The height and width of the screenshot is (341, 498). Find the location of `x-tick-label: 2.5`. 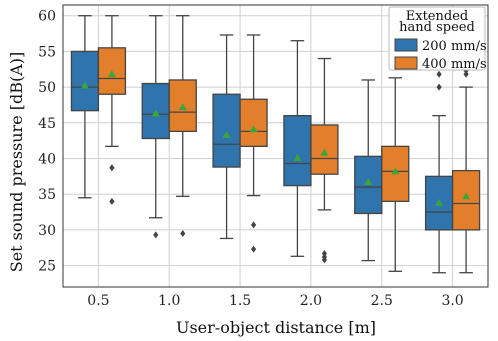

x-tick-label: 2.5 is located at coordinates (382, 301).